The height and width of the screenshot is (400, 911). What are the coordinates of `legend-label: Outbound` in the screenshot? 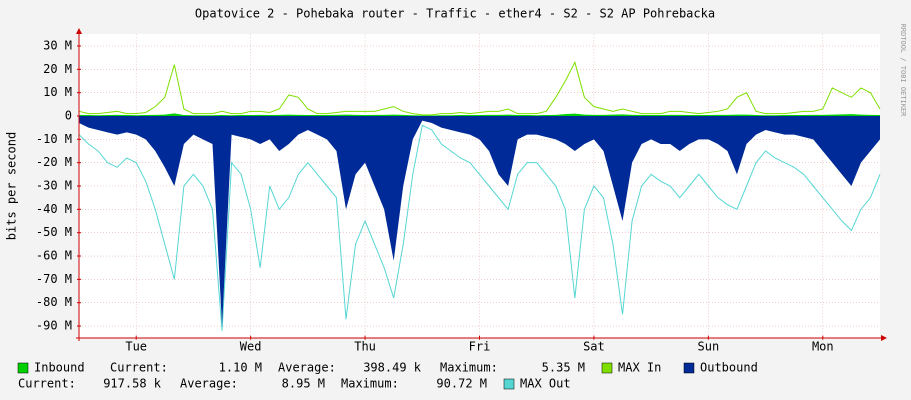 It's located at (729, 368).